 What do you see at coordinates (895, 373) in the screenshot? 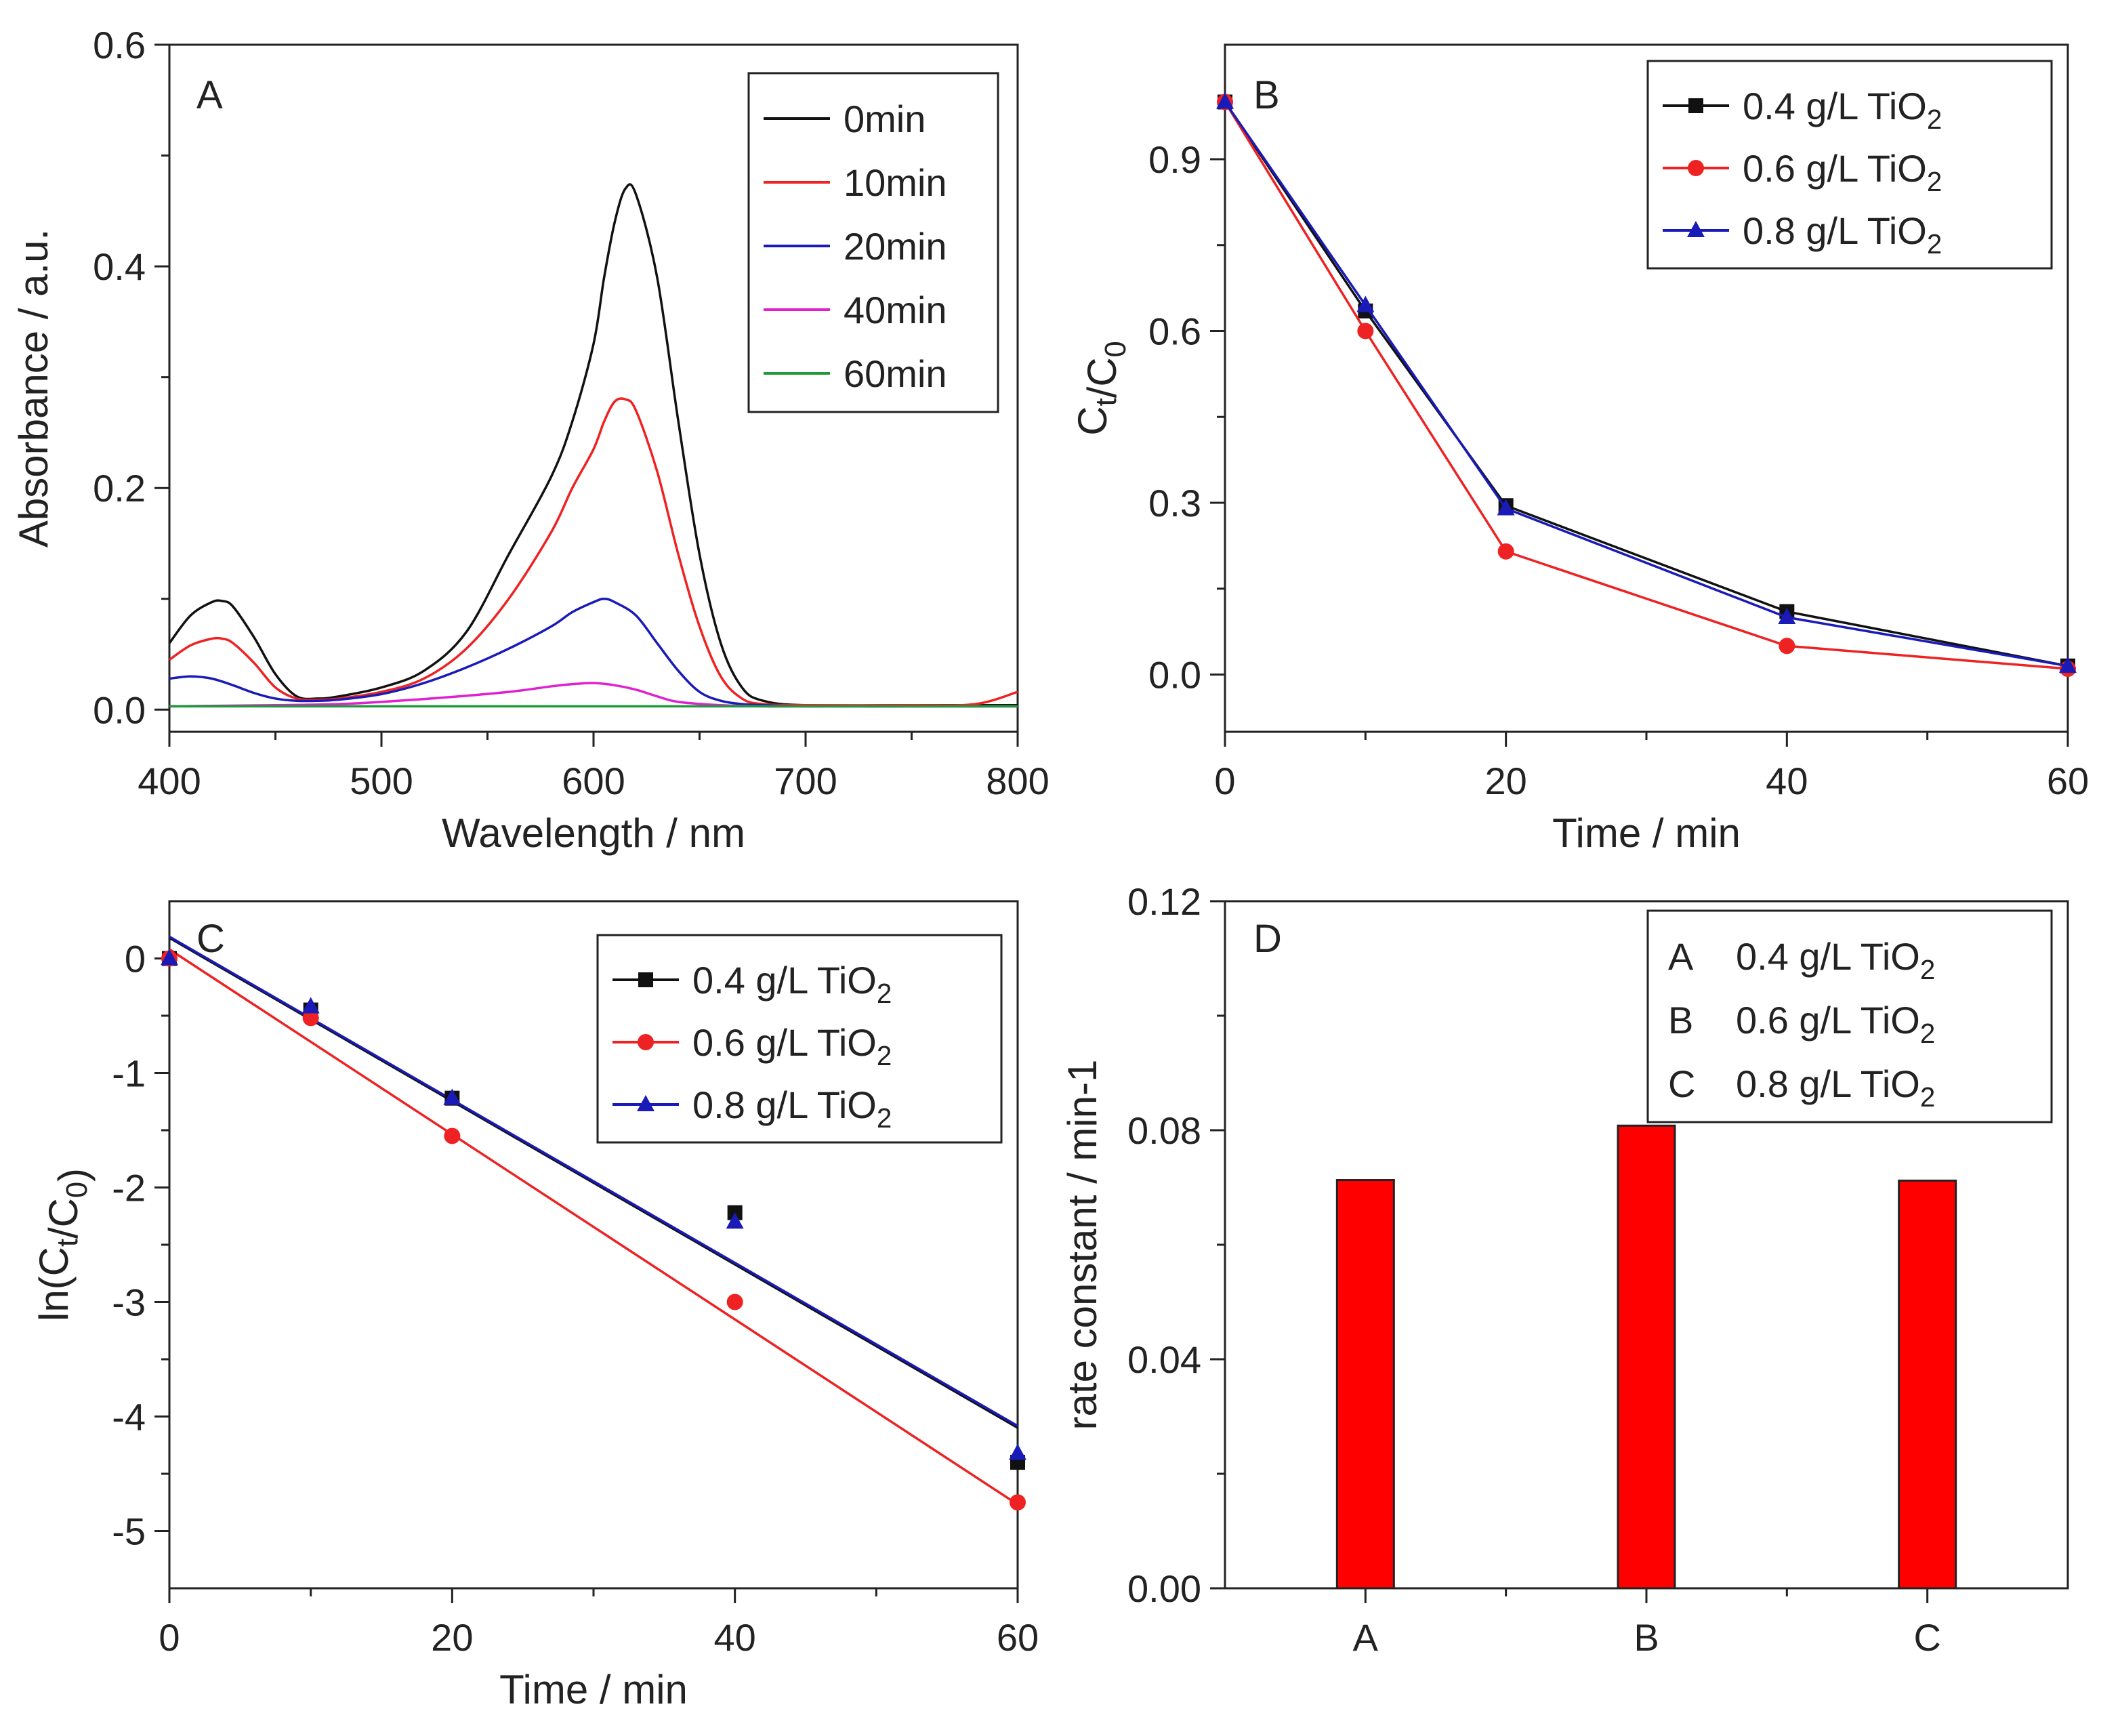
I see `legend-label: 60min` at bounding box center [895, 373].